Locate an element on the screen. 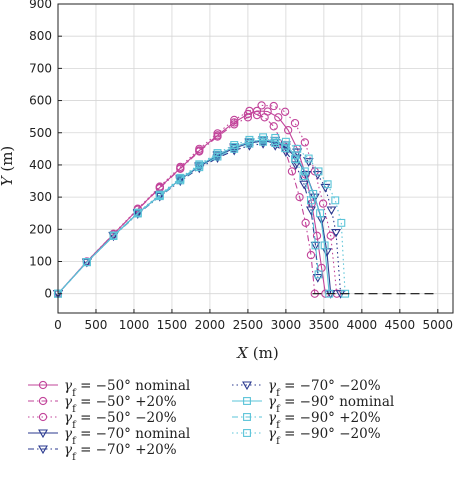  legend-entry: γf = −90° nominal is located at coordinates (313, 404).